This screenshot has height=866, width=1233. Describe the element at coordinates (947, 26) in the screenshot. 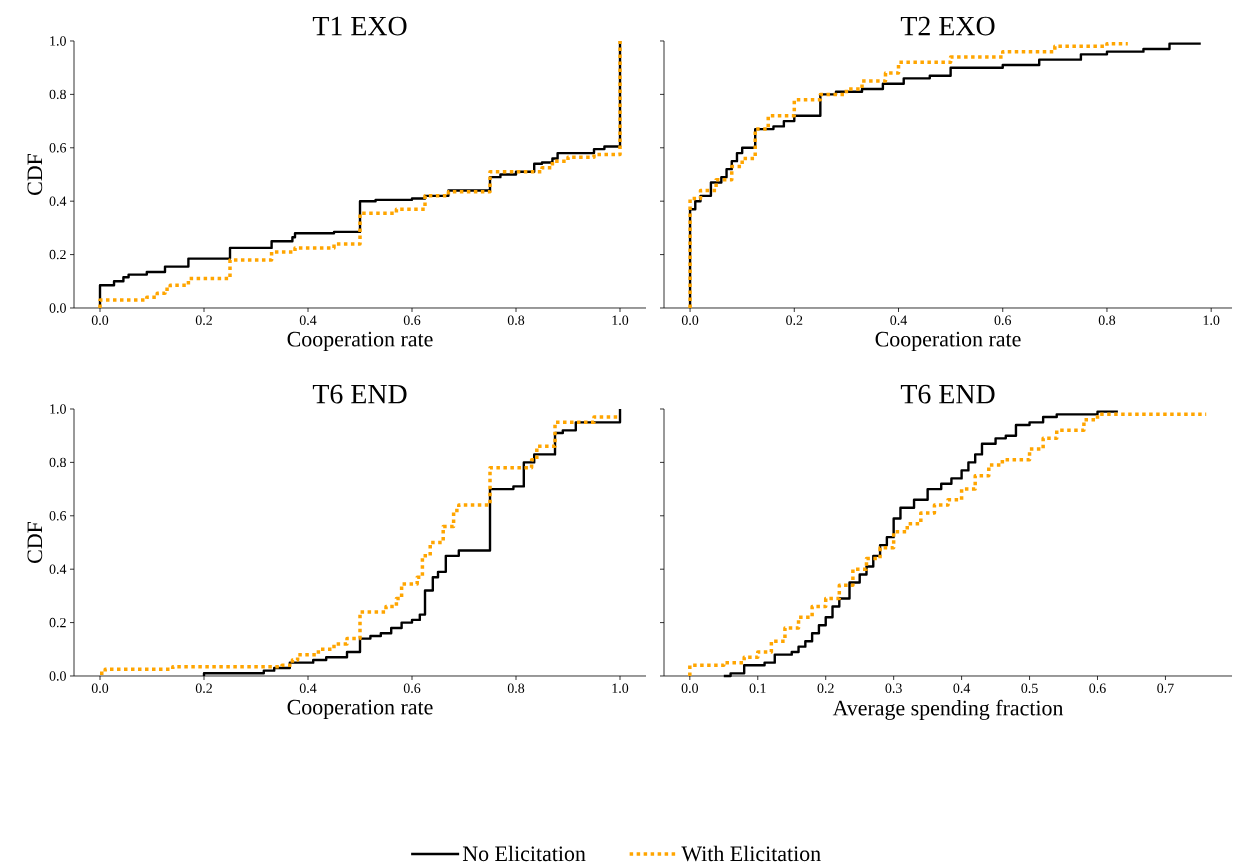

I see `chart-title: T2 EXO` at that location.